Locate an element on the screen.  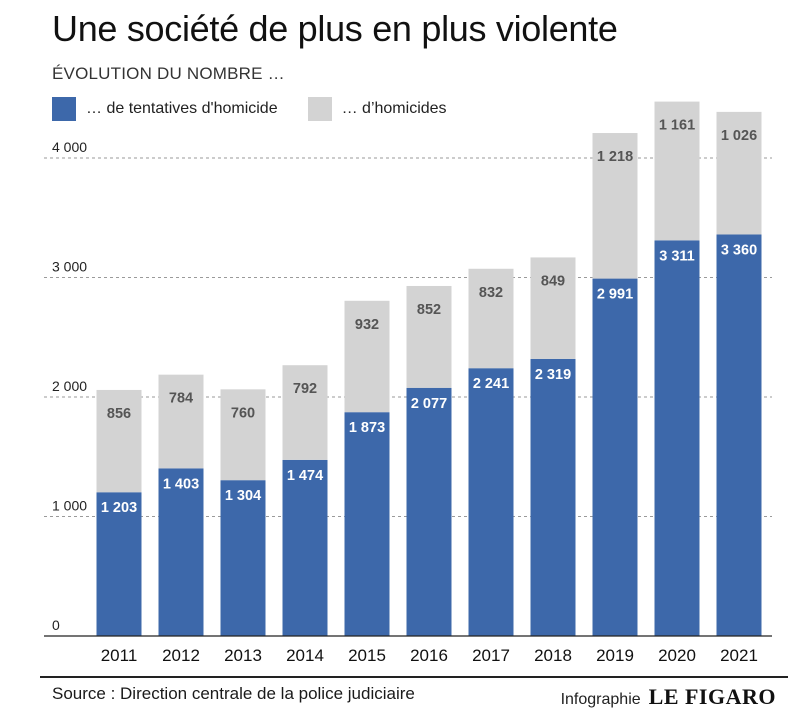
data-label-attempts: 2 319 is located at coordinates (553, 375).